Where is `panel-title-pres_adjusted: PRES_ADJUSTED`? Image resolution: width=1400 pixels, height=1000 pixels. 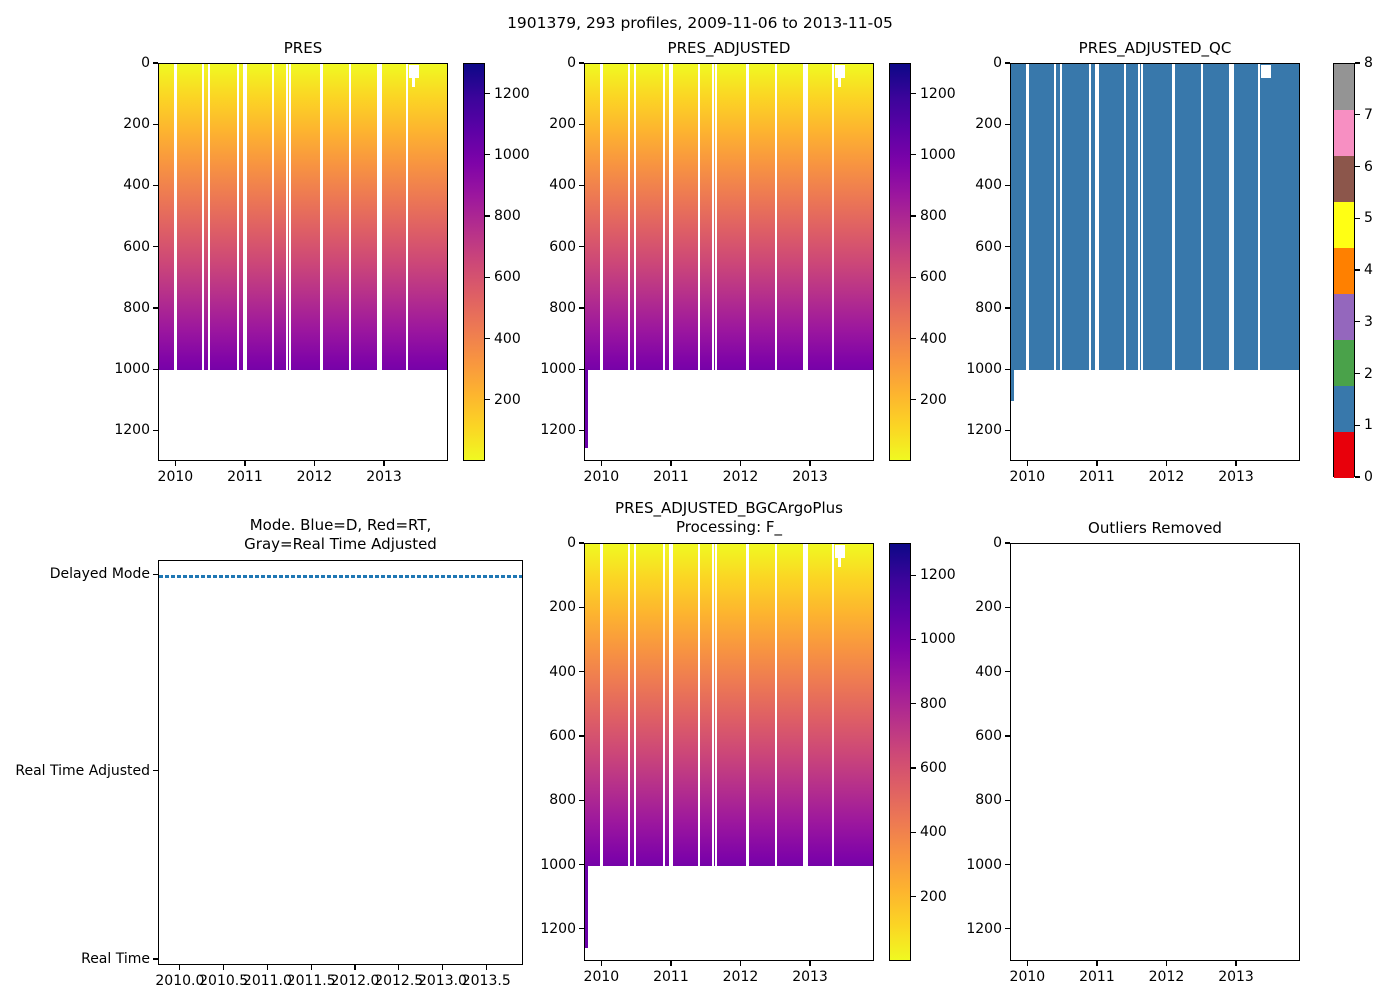
panel-title-pres_adjusted: PRES_ADJUSTED is located at coordinates (729, 48).